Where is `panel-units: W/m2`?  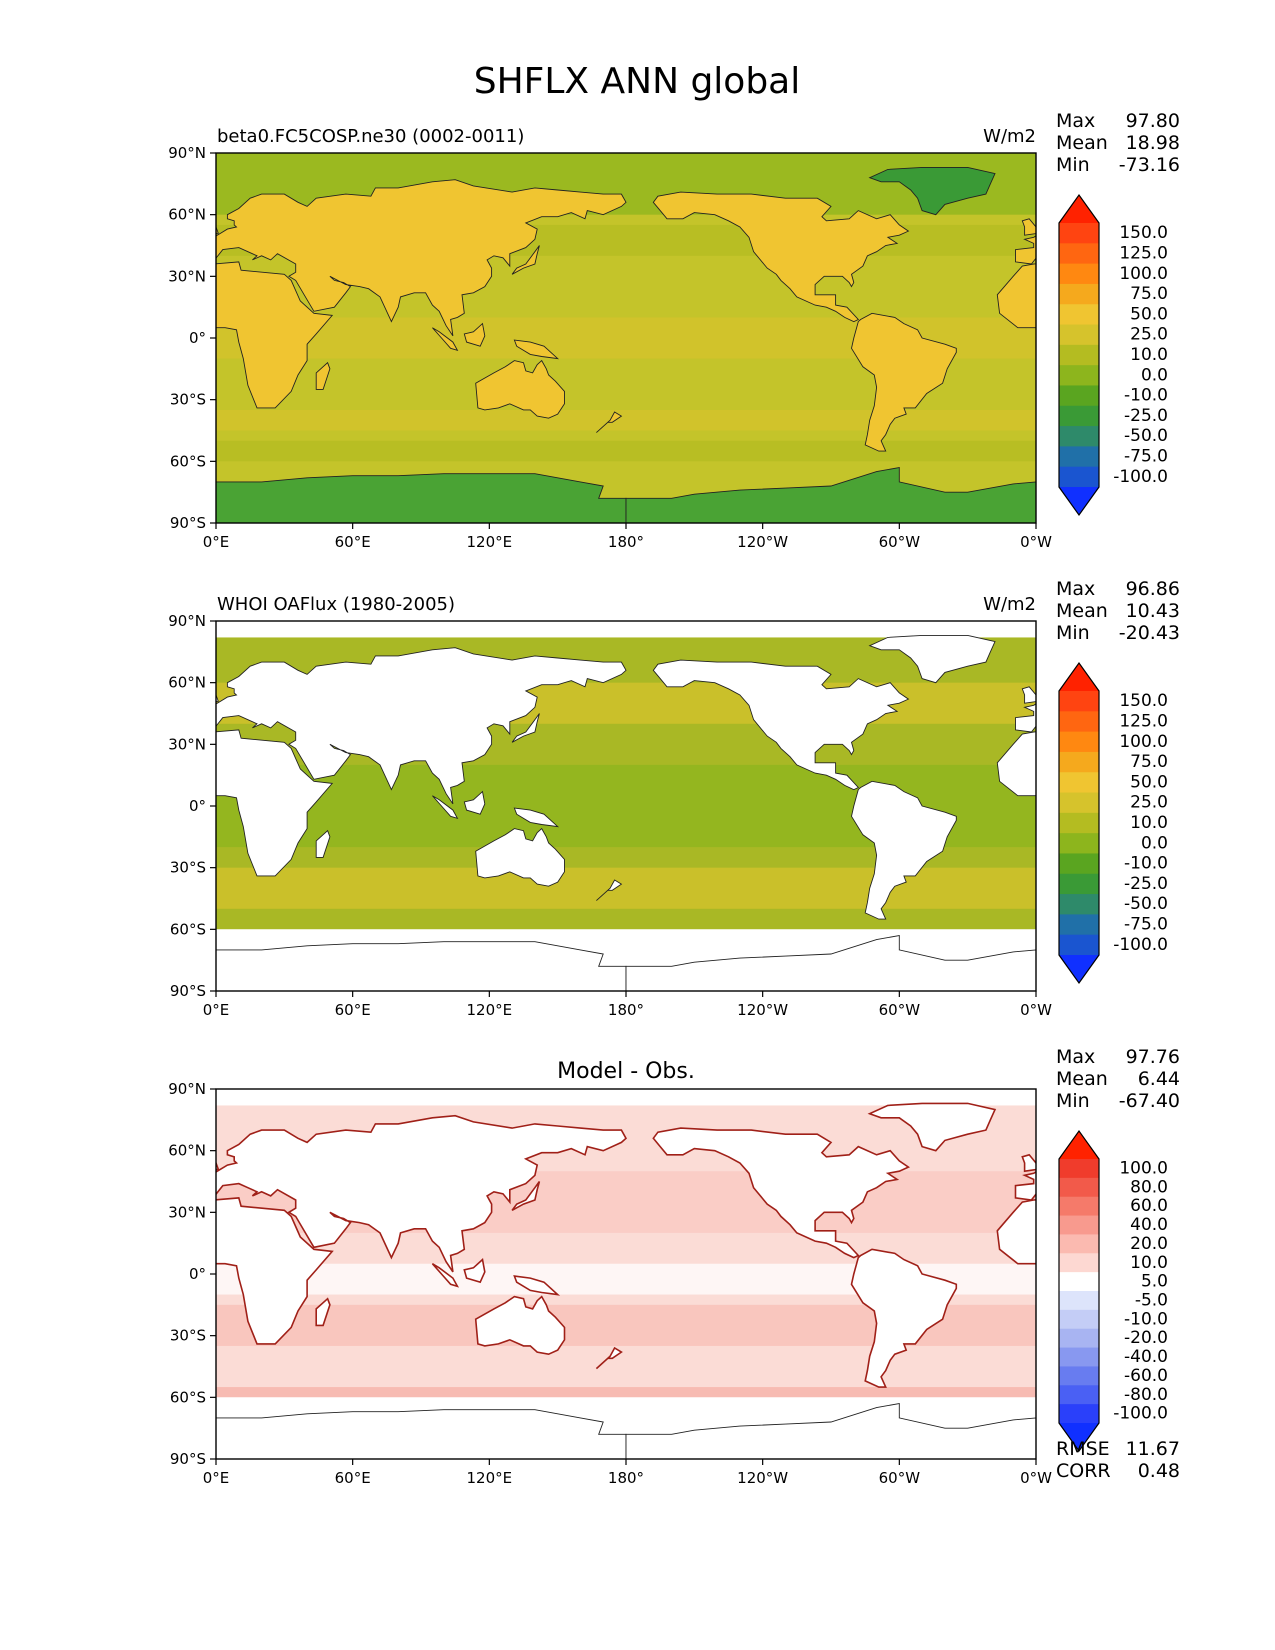 panel-units: W/m2 is located at coordinates (1009, 604).